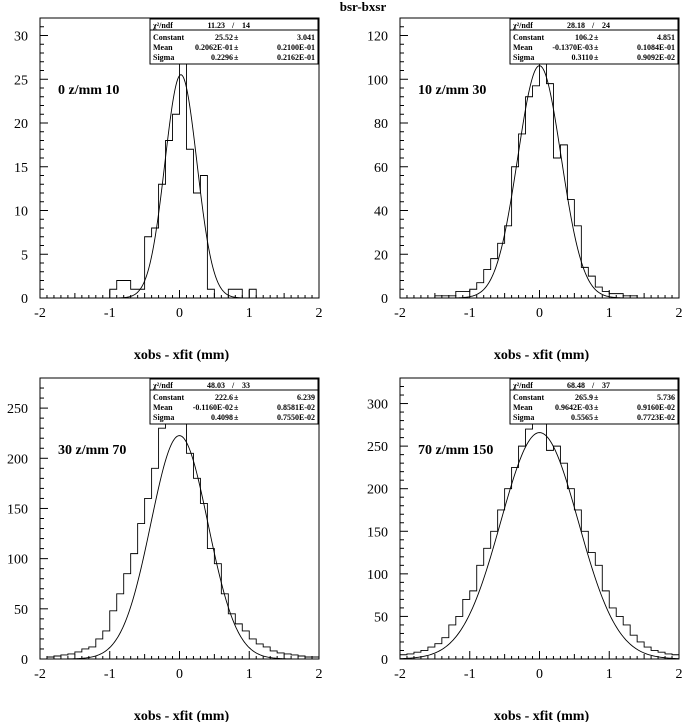  I want to click on stat-row-error: 0.7723E-02, so click(656, 417).